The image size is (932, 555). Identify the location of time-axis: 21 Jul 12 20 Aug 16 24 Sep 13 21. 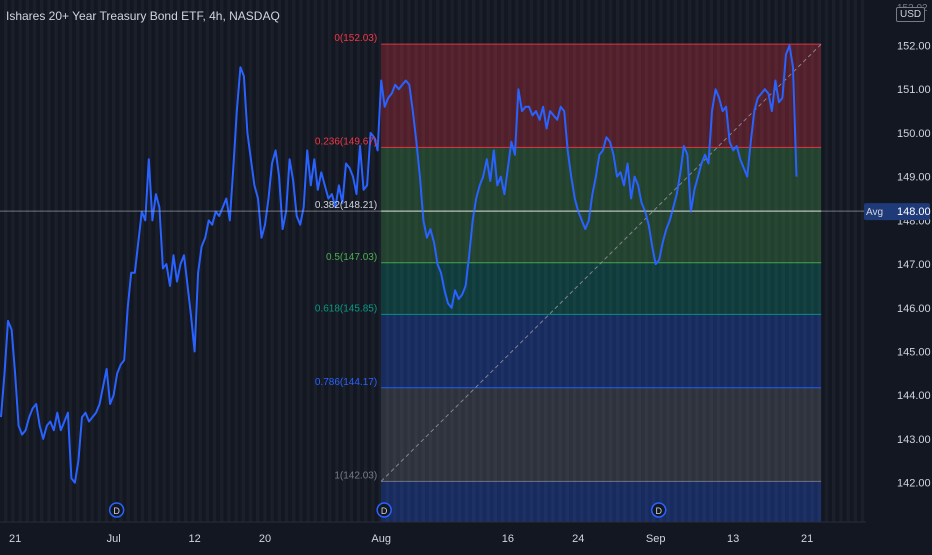
(466, 535).